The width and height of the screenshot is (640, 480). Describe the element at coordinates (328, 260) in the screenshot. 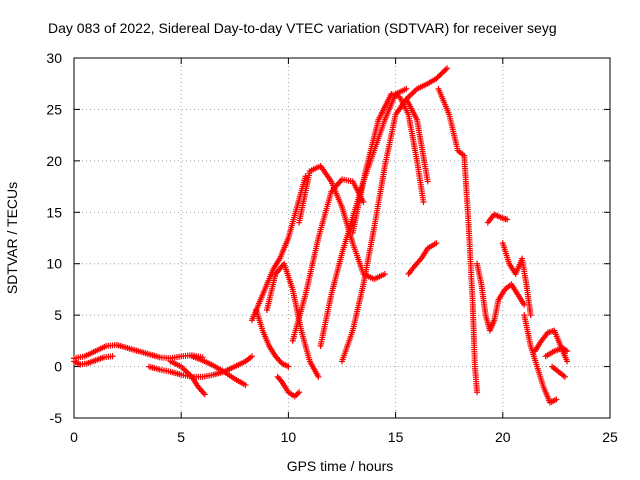

I see `series-arc-k` at that location.